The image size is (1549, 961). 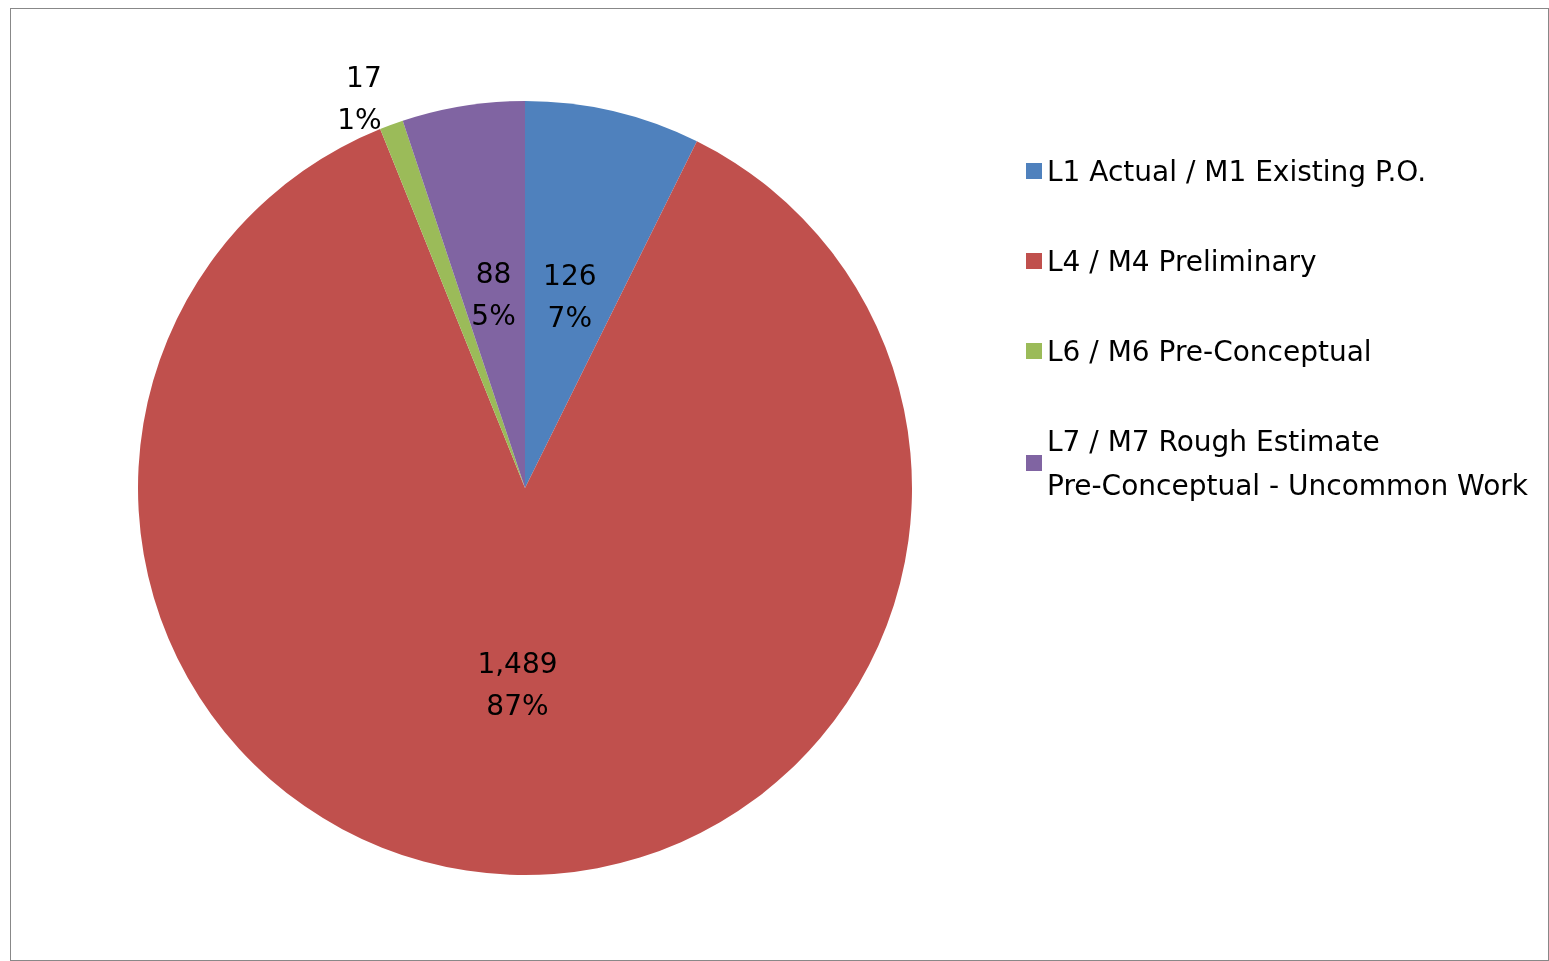 I want to click on legend-label: L1 Actual / M1 Existing P.O., so click(x=1237, y=171).